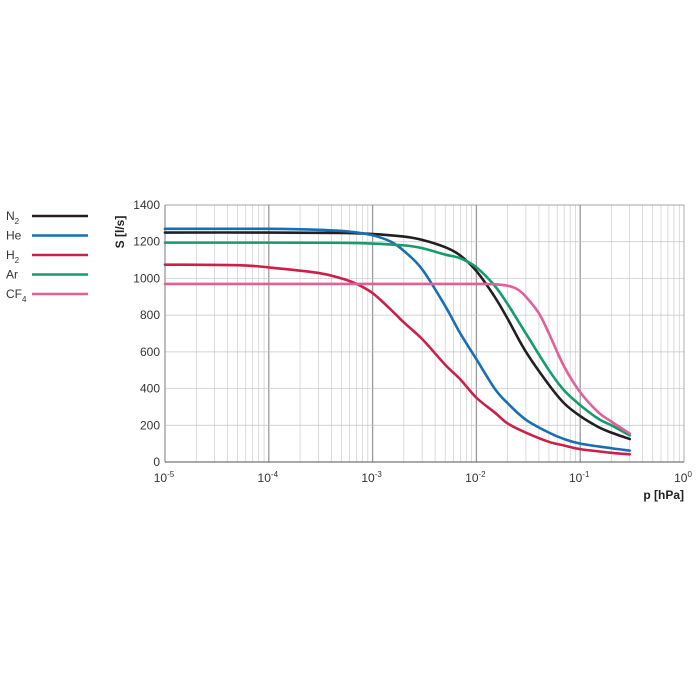  I want to click on y-tick-label: 1000, so click(146, 278).